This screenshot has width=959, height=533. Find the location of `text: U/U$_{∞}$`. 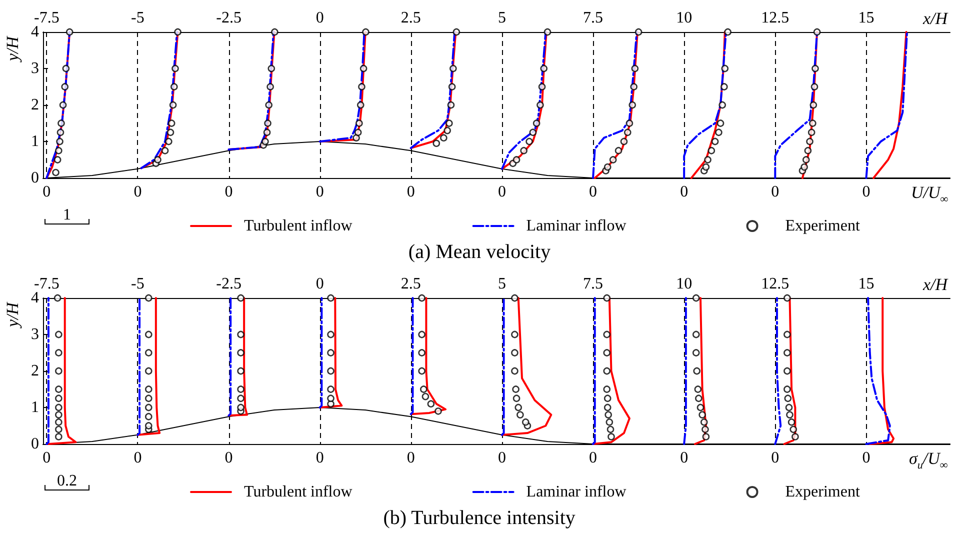

text: U/U$_{∞}$ is located at coordinates (929, 194).